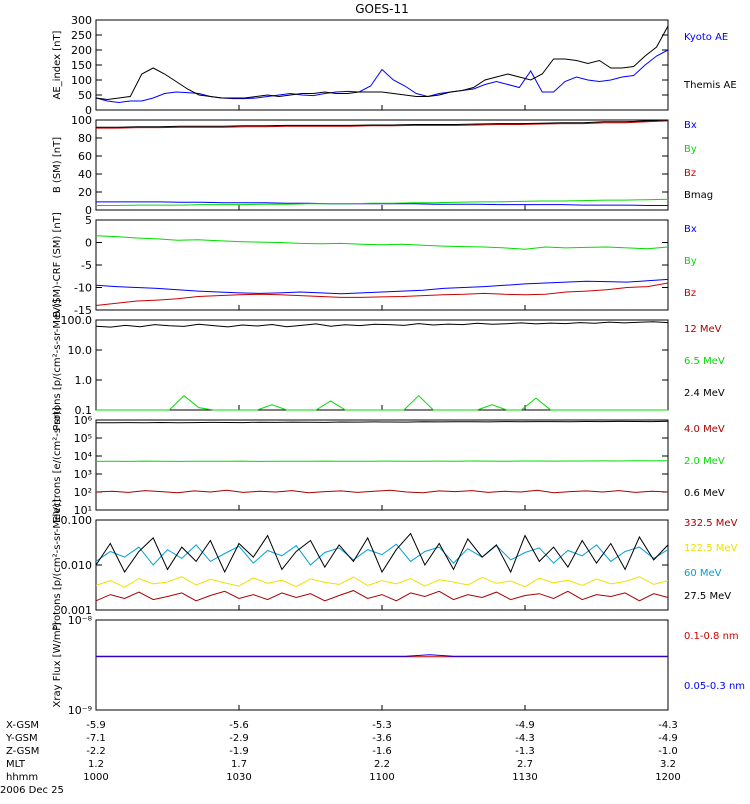 The image size is (750, 804). Describe the element at coordinates (85, 174) in the screenshot. I see `panel-2-ytick-label: 40` at that location.